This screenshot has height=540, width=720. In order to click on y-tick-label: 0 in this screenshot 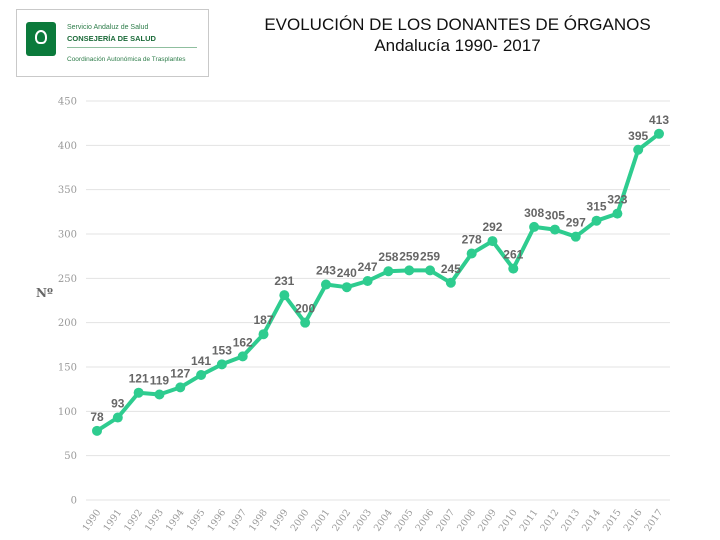, I will do `click(74, 501)`.